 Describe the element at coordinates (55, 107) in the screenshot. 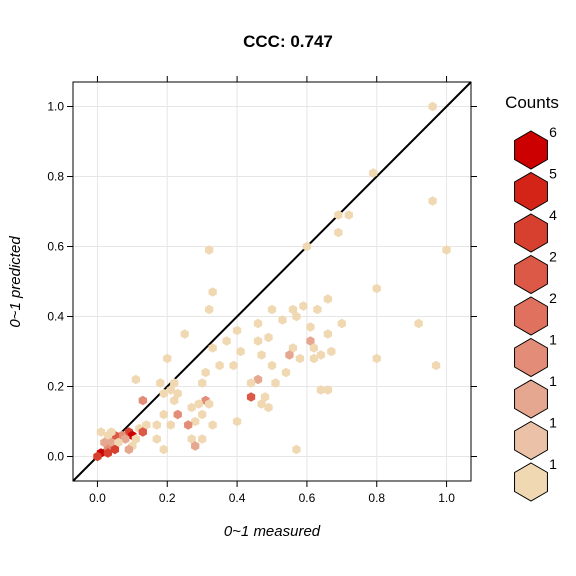

I see `y-tick-label: 1.0` at that location.